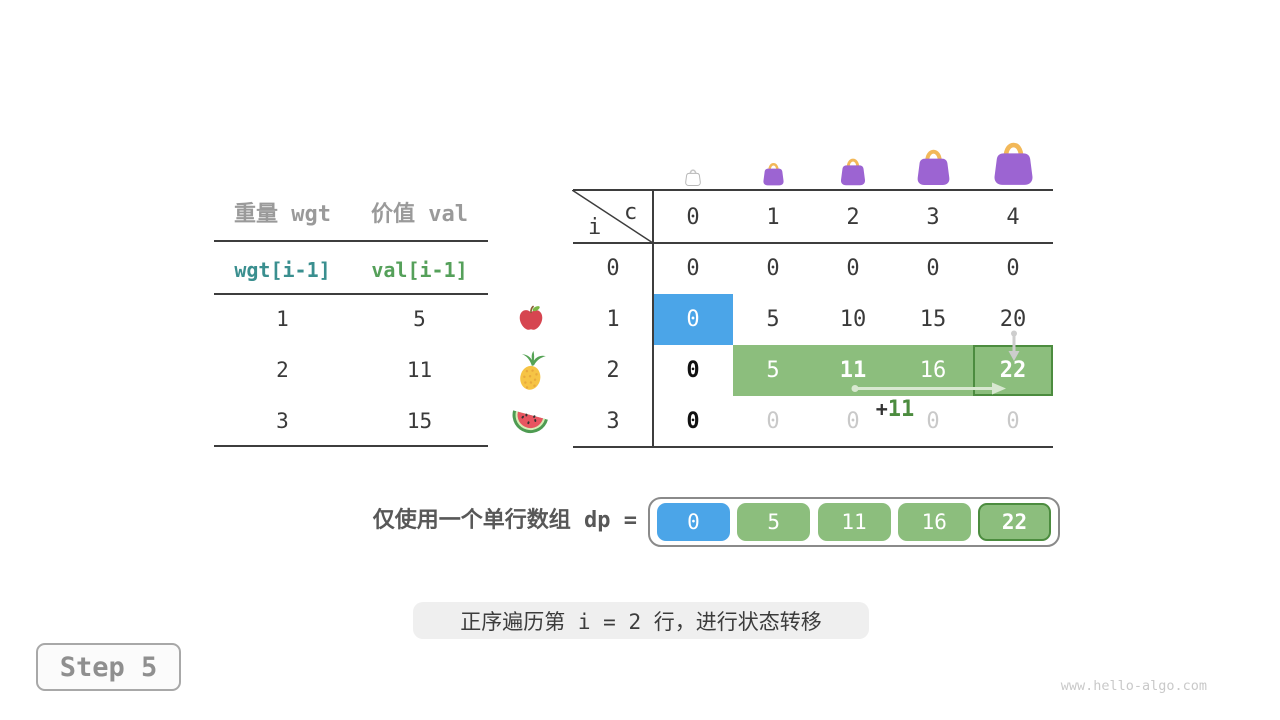 The width and height of the screenshot is (1280, 720). Describe the element at coordinates (351, 294) in the screenshot. I see `items-table-rule-mid` at that location.